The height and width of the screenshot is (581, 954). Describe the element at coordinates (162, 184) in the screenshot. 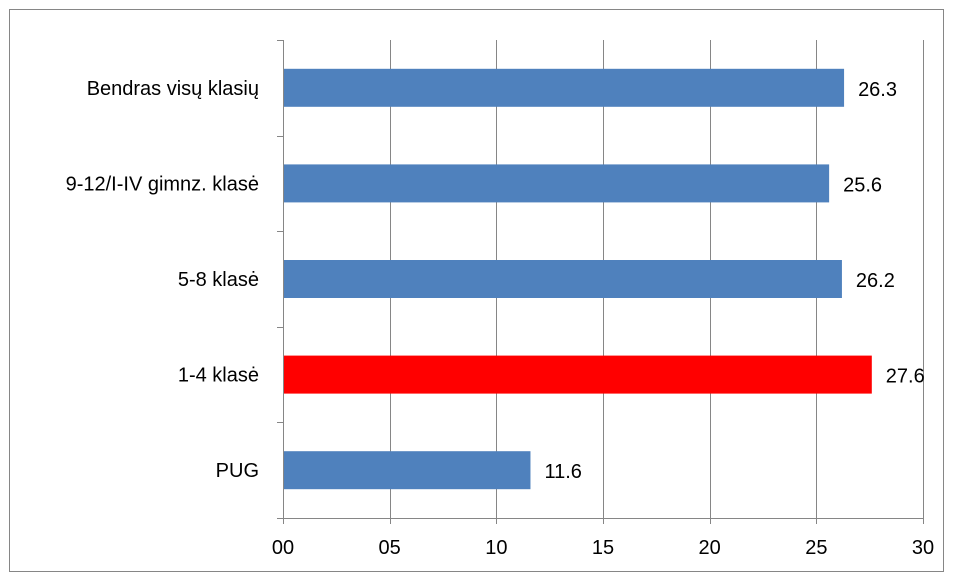

I see `category-label: 9-12/I-IV gimnz. klasė` at that location.